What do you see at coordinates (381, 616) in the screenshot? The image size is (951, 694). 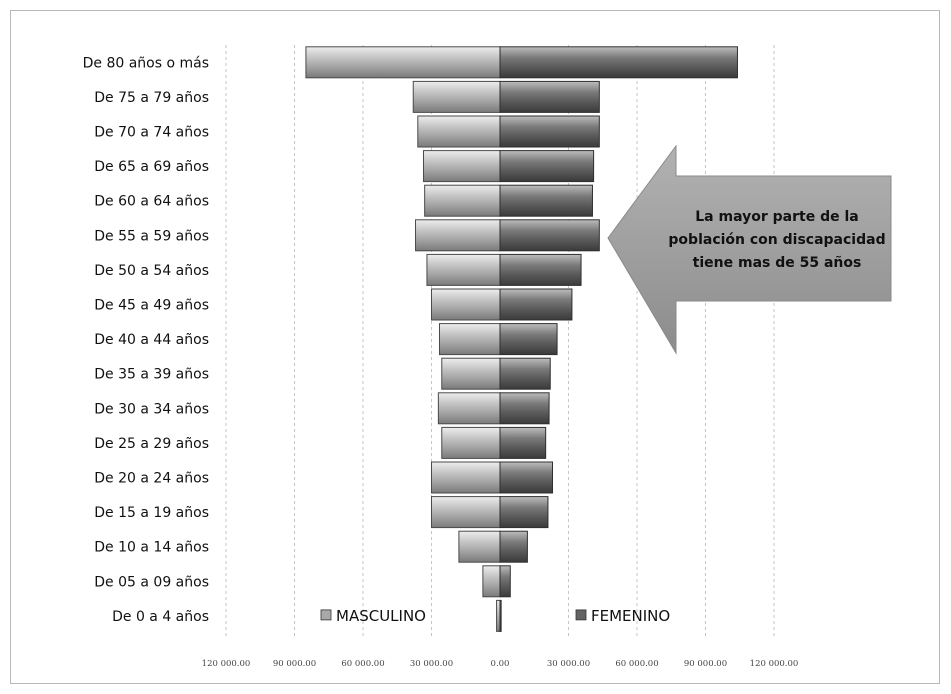 I see `legend-label: MASCULINO` at bounding box center [381, 616].